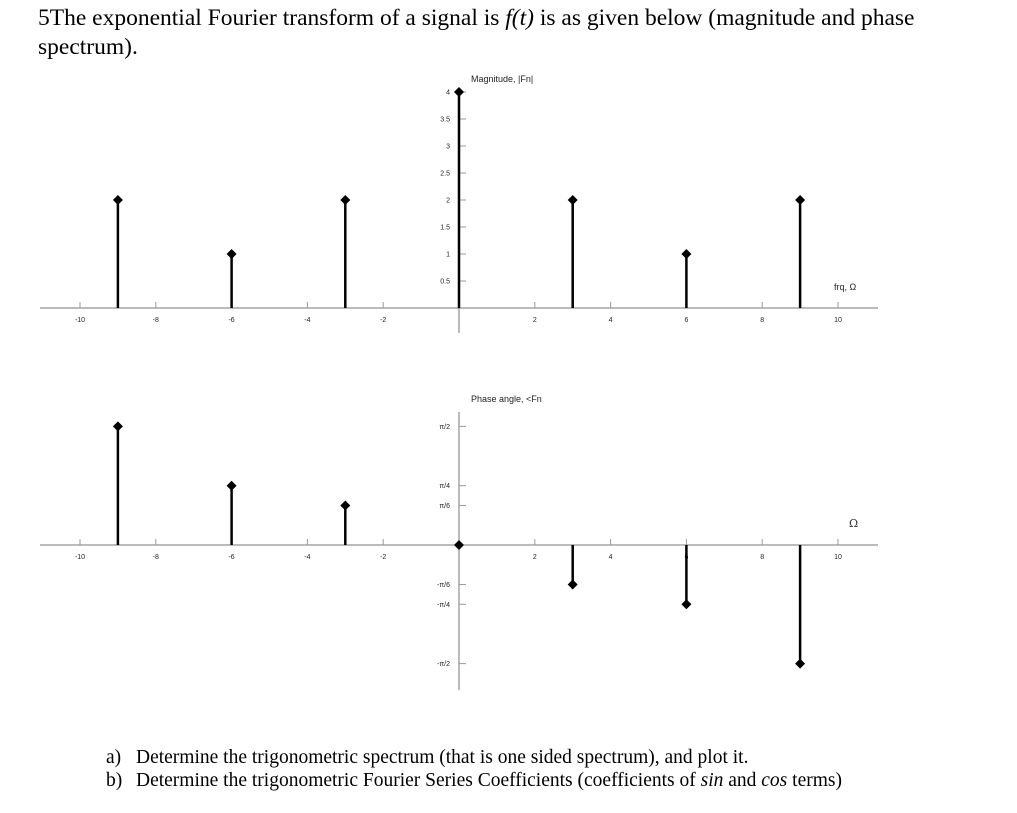 The width and height of the screenshot is (1017, 813). I want to click on magnitude-x-tick-label: 4, so click(611, 320).